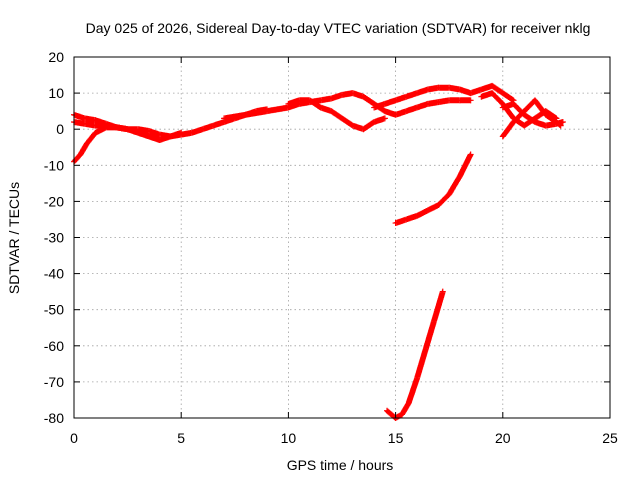 The width and height of the screenshot is (640, 480). I want to click on x-tick-label: 10, so click(289, 438).